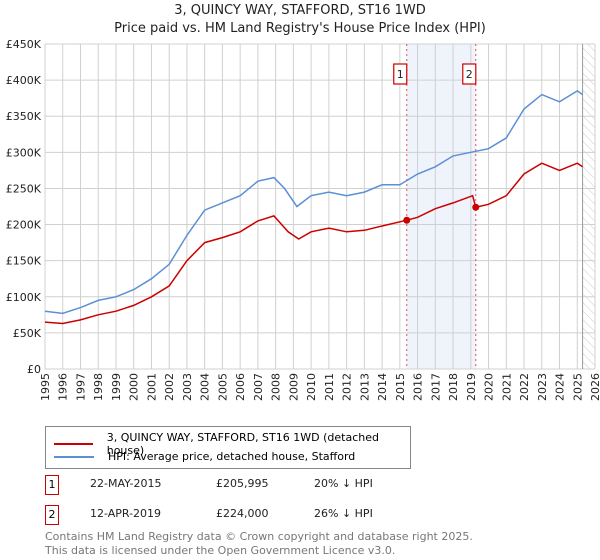 The height and width of the screenshot is (560, 600). I want to click on transaction-date: 12-APR-2019, so click(126, 513).